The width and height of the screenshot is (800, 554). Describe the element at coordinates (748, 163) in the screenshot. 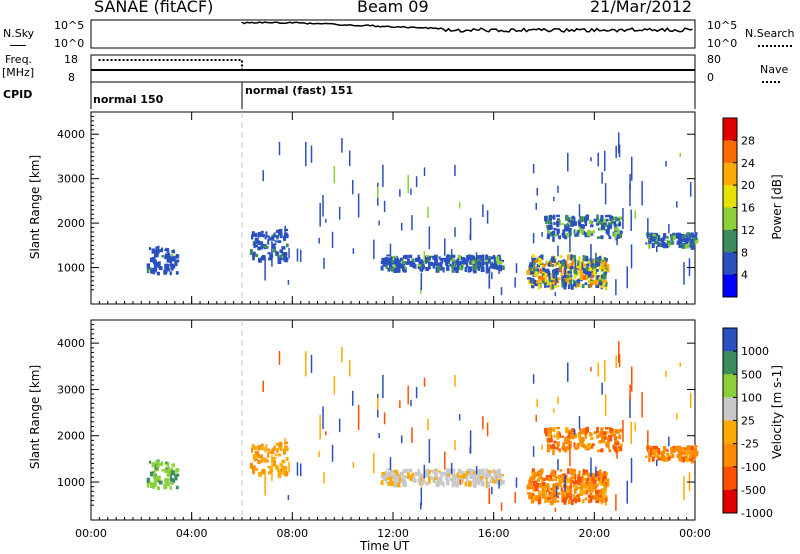

I see `colorbar-tick-label: 24` at that location.